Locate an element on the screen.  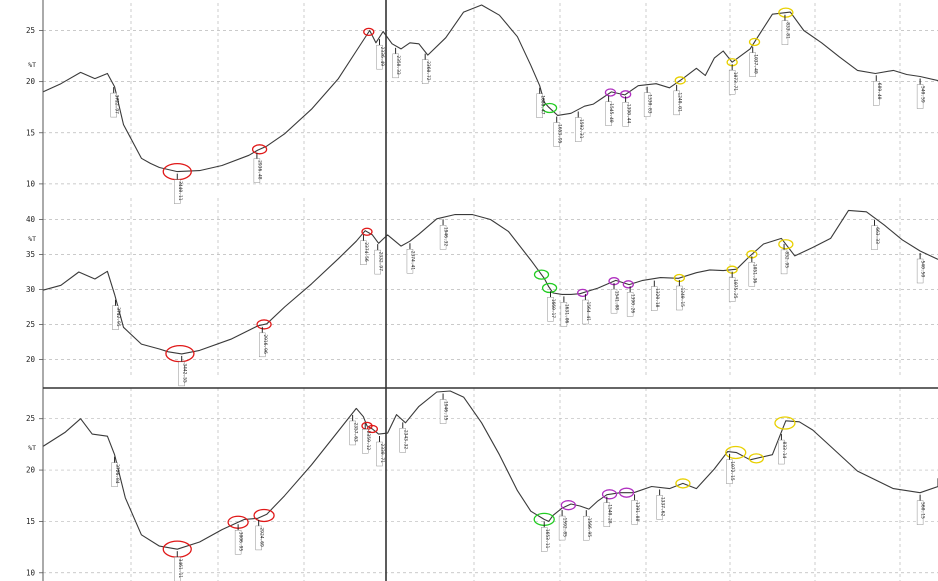
y-tick-label: 40 is located at coordinates (31, 219).